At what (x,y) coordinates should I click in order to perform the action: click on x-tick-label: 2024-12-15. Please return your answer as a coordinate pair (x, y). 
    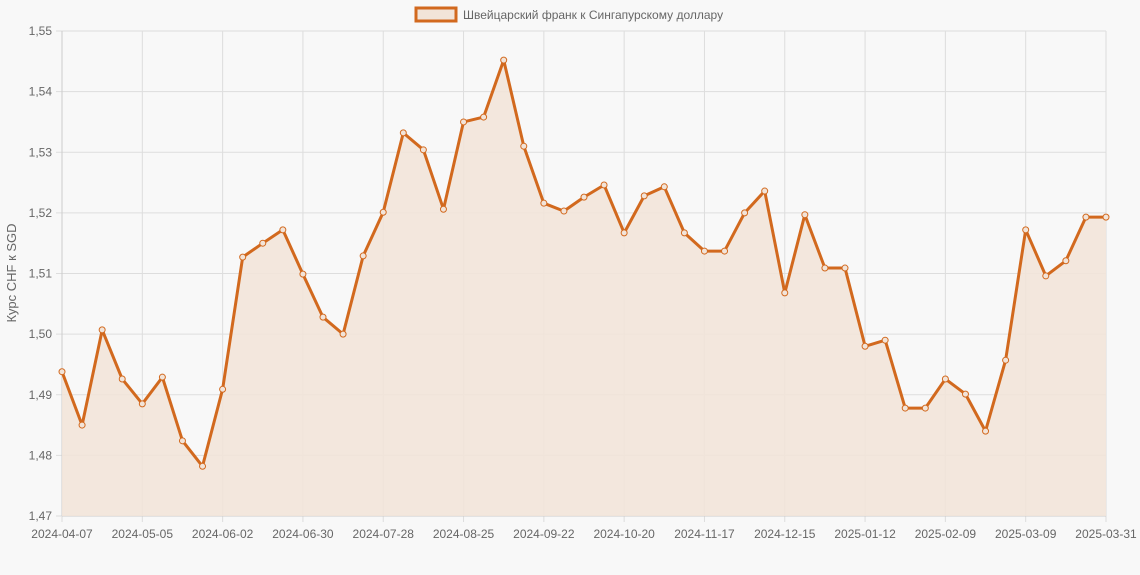
    Looking at the image, I should click on (785, 534).